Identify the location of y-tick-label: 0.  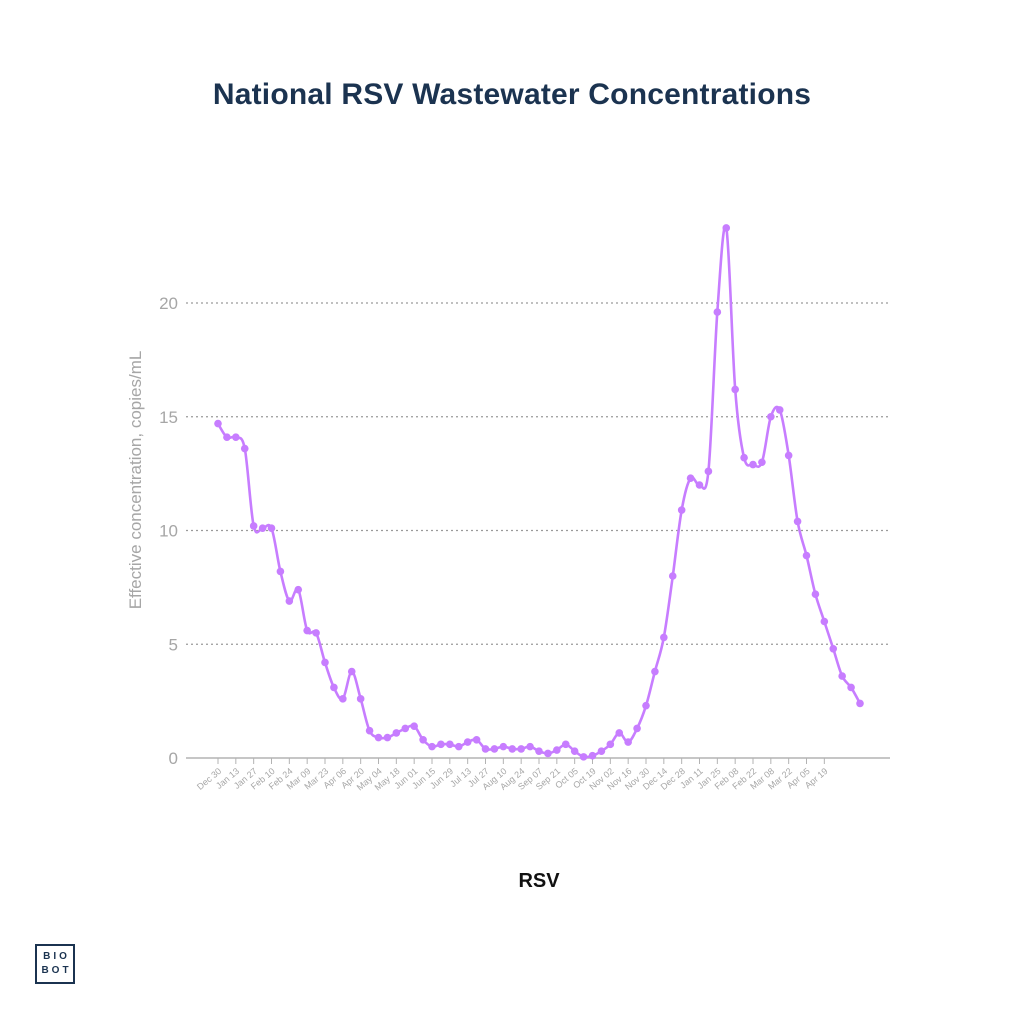
(173, 758).